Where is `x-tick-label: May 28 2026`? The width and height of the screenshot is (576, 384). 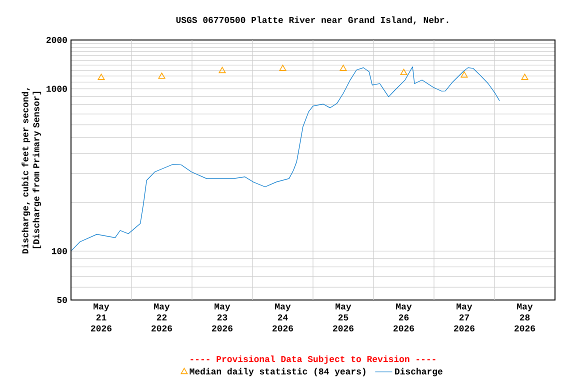 x-tick-label: May 28 2026 is located at coordinates (525, 318).